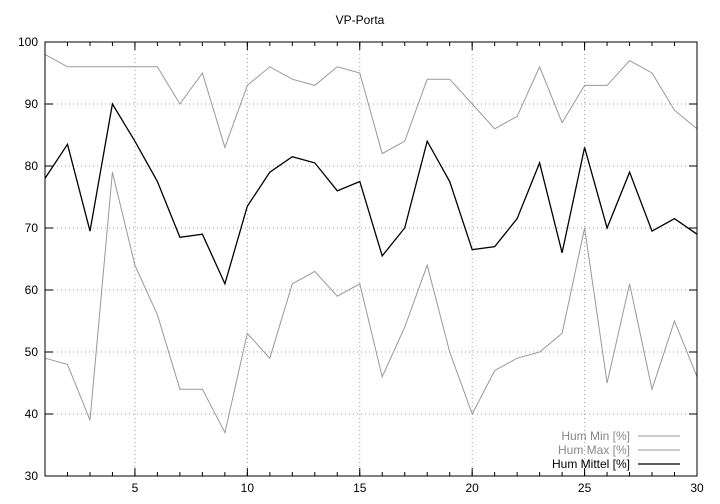 Image resolution: width=720 pixels, height=504 pixels. I want to click on chart-title: VP-Porta, so click(360, 20).